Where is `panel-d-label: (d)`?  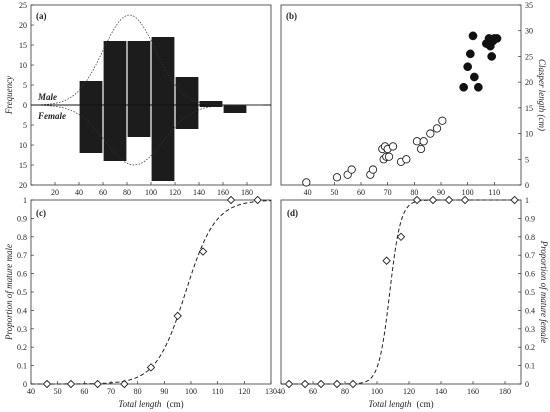 panel-d-label: (d) is located at coordinates (292, 213).